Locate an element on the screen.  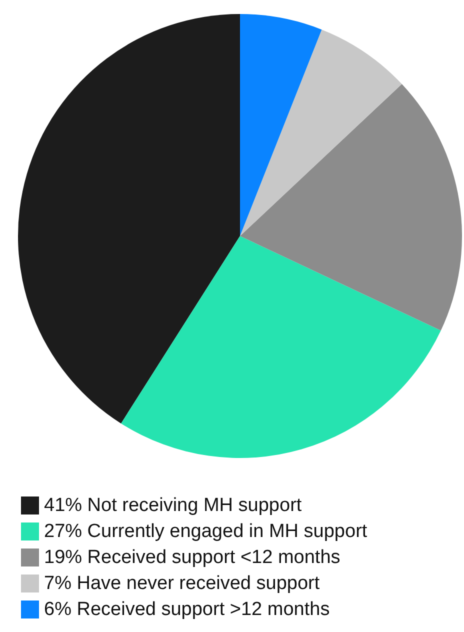
legend-label: 19% Received support <12 months is located at coordinates (192, 557).